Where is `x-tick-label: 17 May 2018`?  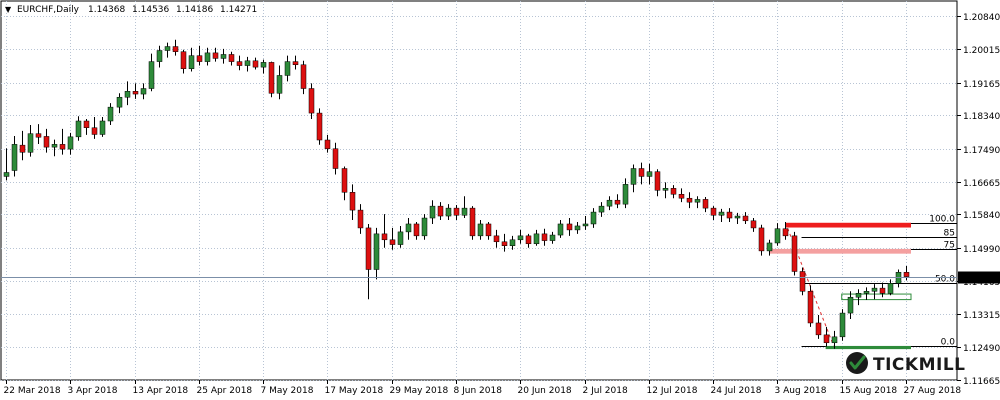 x-tick-label: 17 May 2018 is located at coordinates (354, 391).